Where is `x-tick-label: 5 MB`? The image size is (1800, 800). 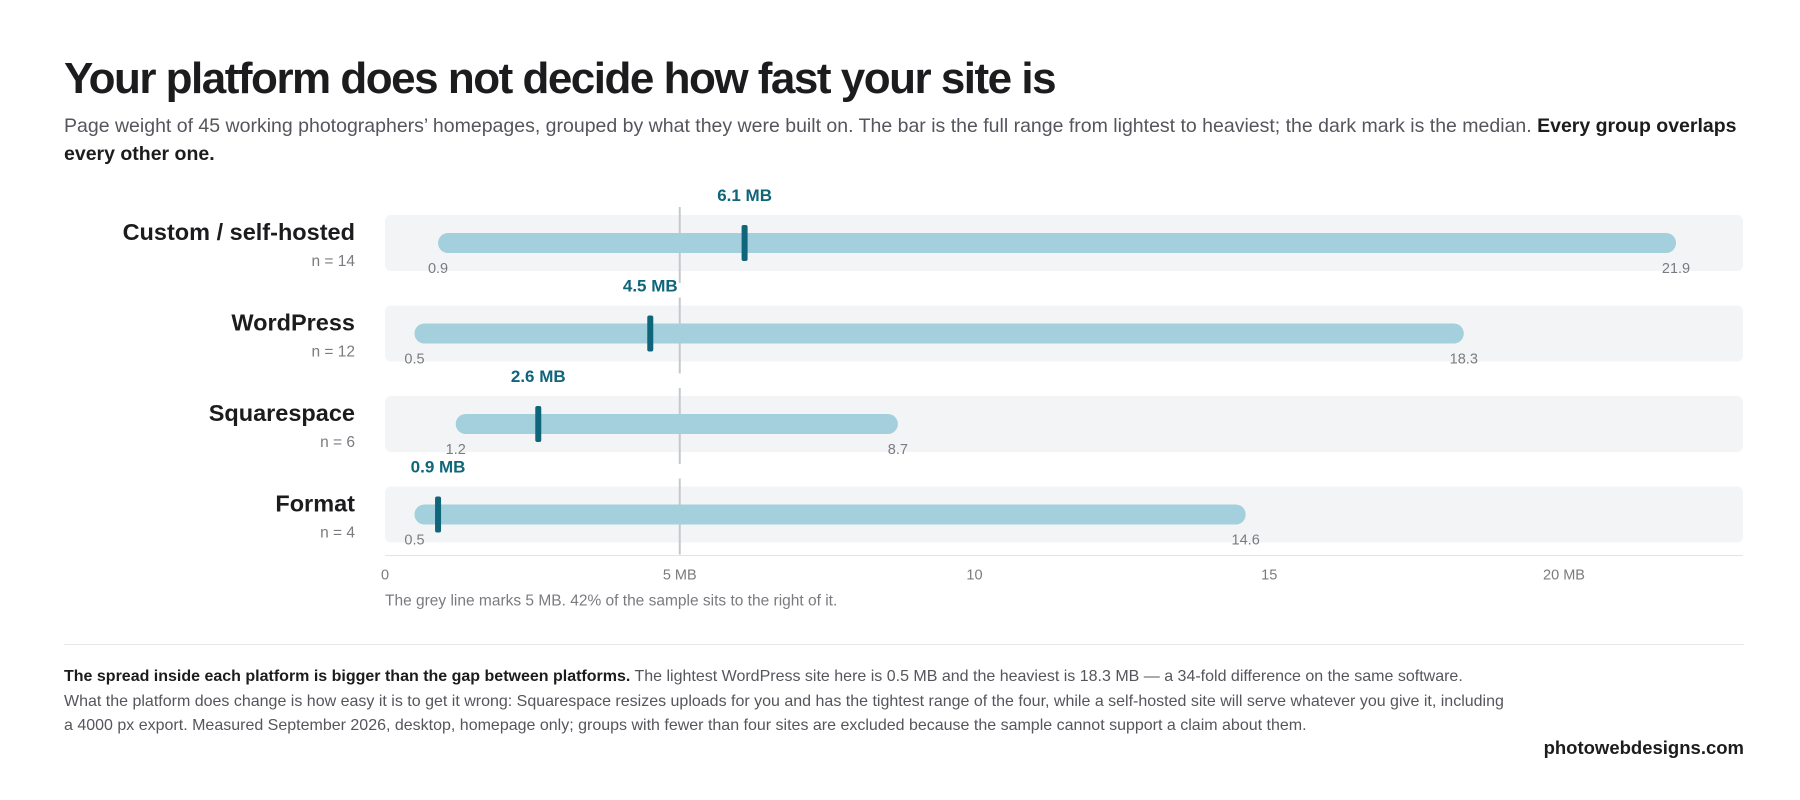
x-tick-label: 5 MB is located at coordinates (680, 576).